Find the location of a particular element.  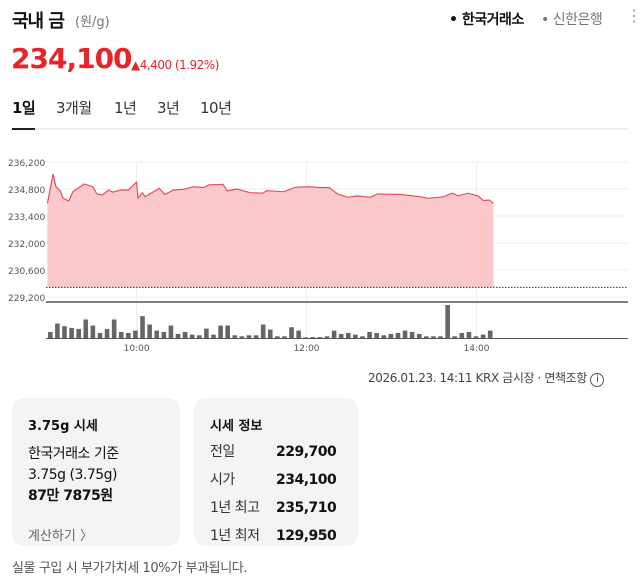

timestamp: 2026.01.23. 14:11 KRX 금시장 · 면책조항 i is located at coordinates (486, 378).